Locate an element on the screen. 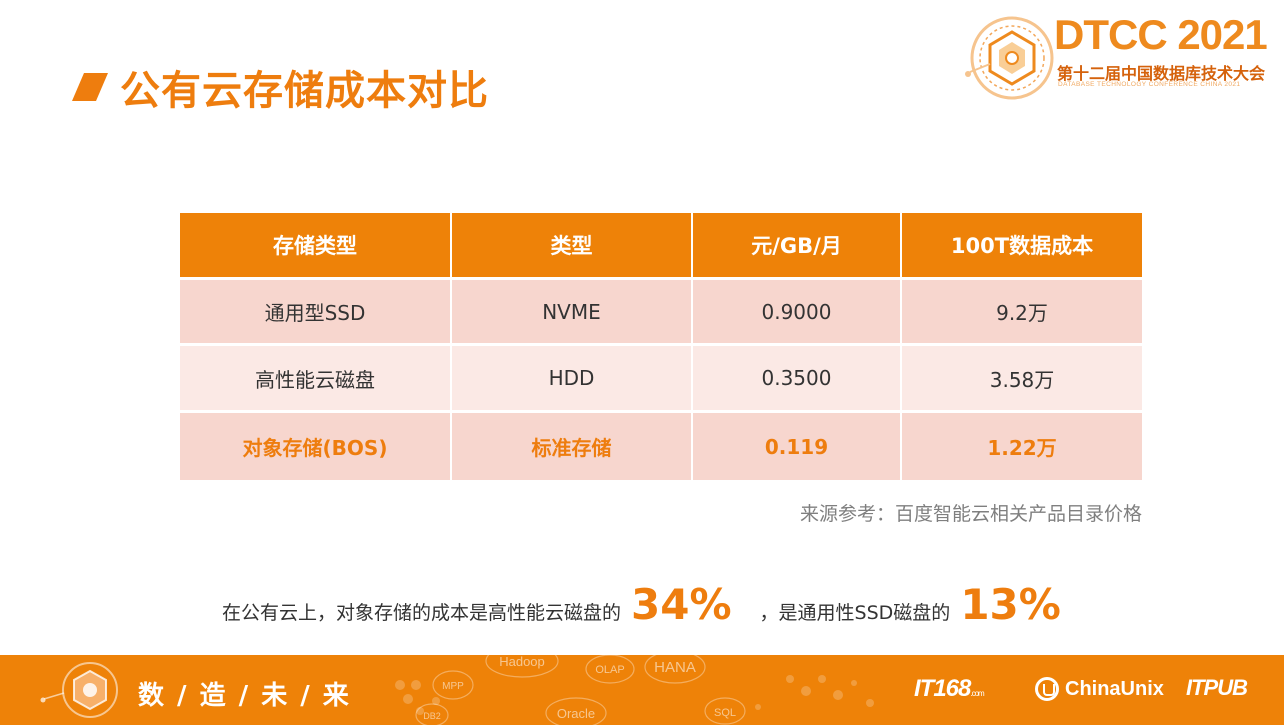 The image size is (1284, 725). deco-word: DB2 is located at coordinates (432, 716).